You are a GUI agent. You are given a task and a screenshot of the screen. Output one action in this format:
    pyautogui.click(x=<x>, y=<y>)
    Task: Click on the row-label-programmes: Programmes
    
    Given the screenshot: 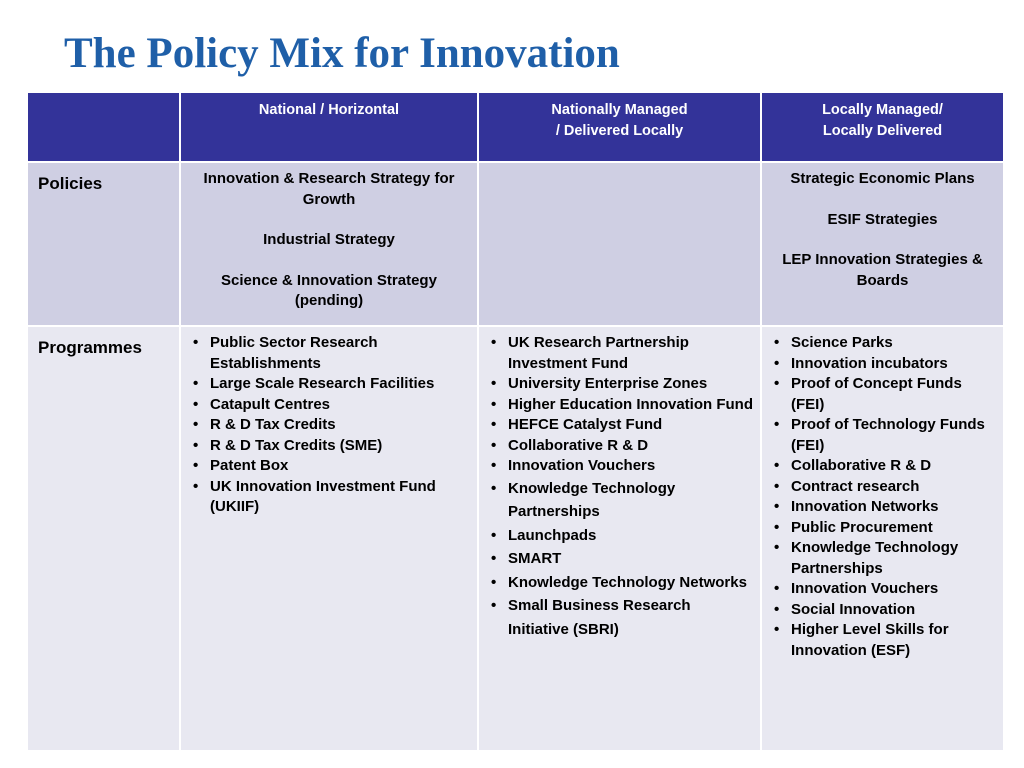 What is the action you would take?
    pyautogui.click(x=104, y=538)
    